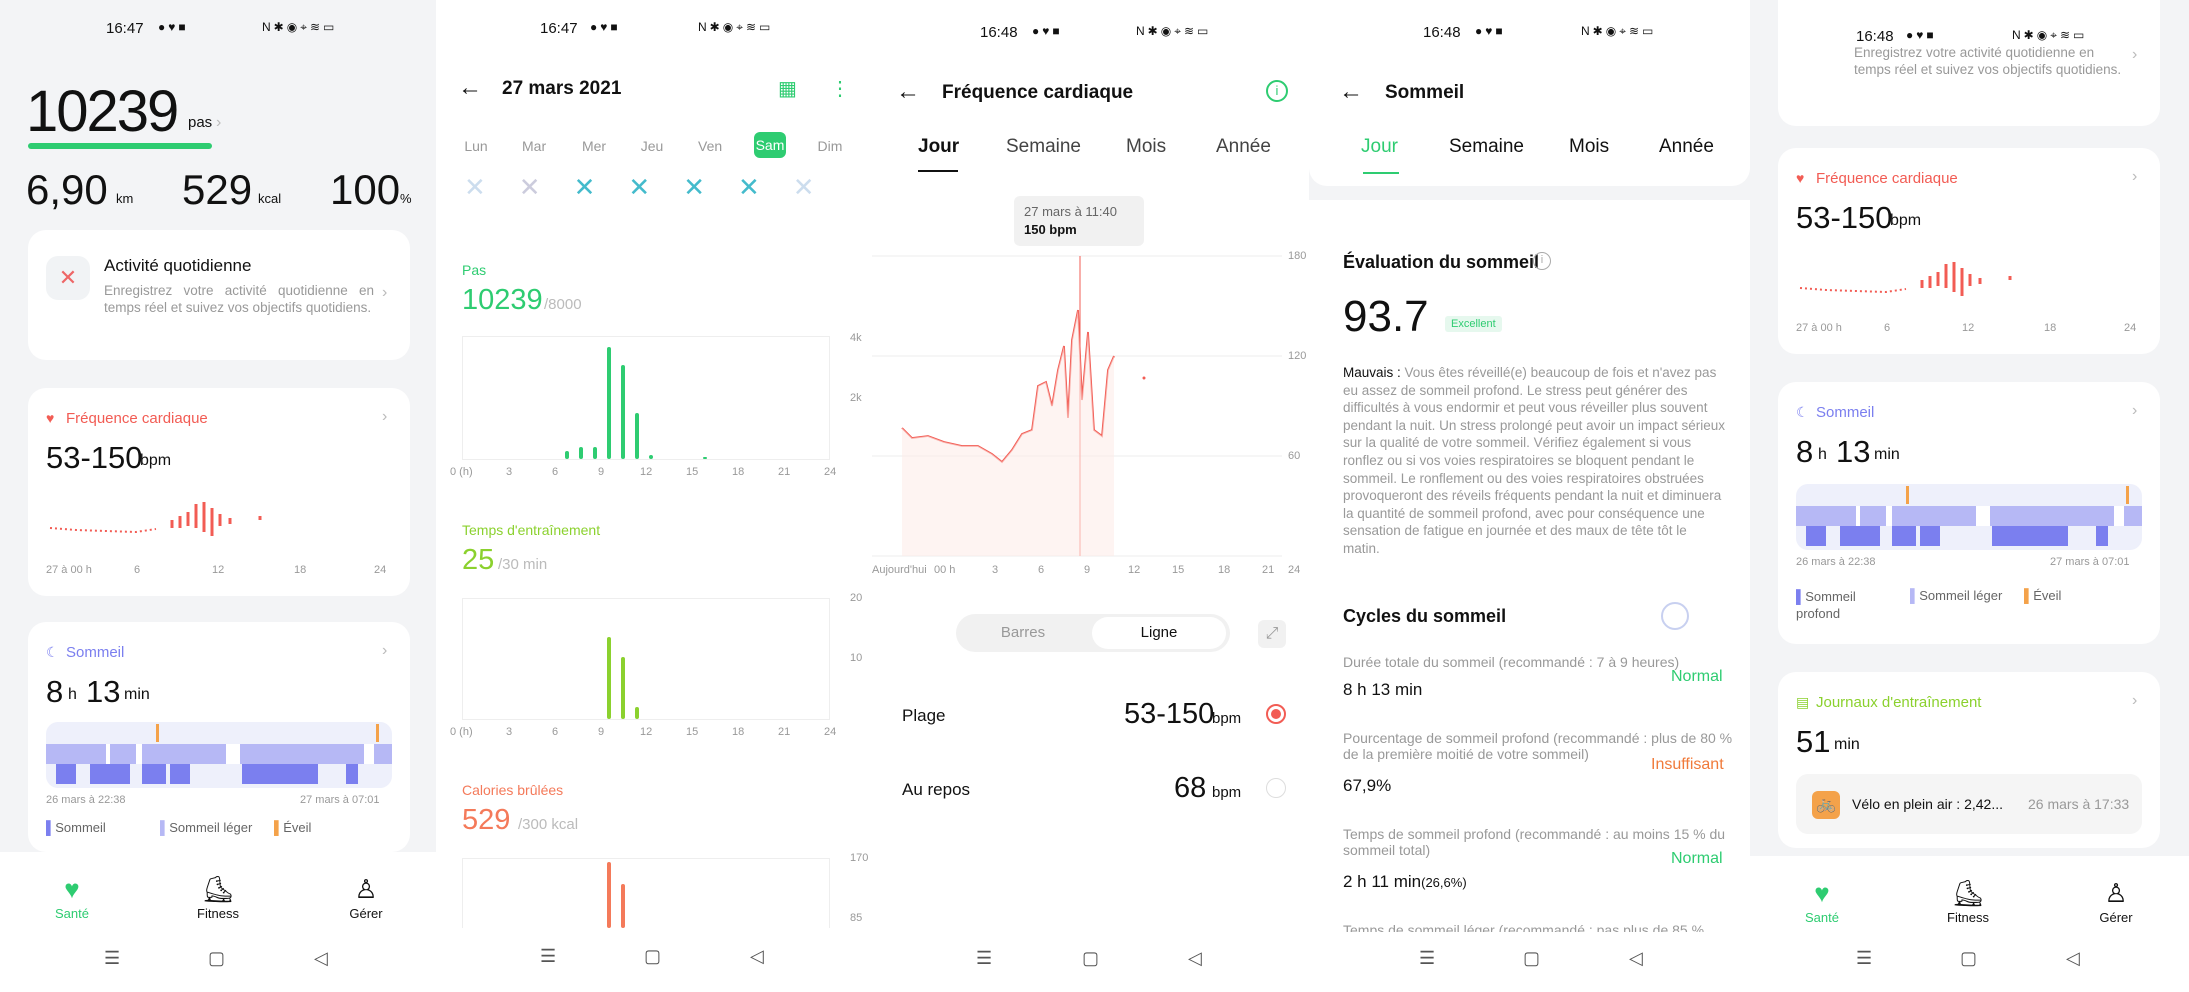  Describe the element at coordinates (856, 398) in the screenshot. I see `y-tick: 2k` at that location.